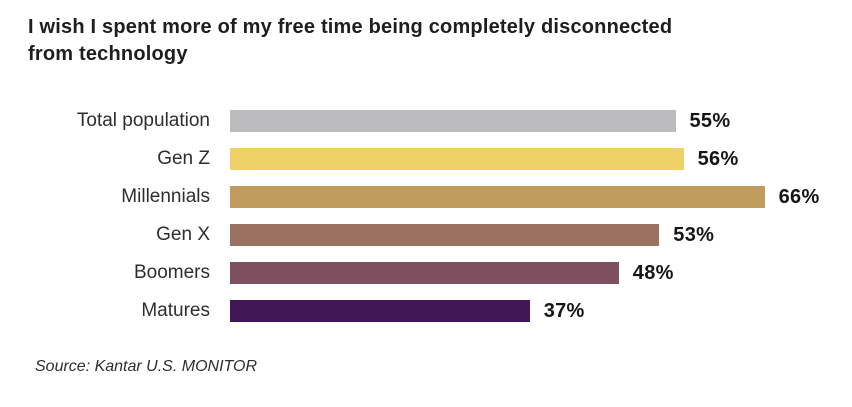  I want to click on value-label: 55%, so click(710, 120).